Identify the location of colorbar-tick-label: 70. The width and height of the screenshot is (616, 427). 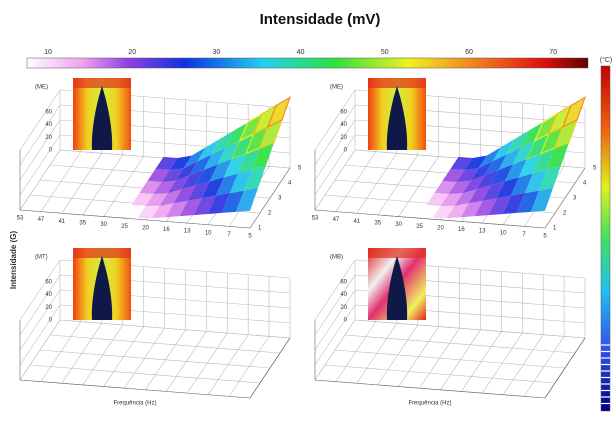
(553, 52).